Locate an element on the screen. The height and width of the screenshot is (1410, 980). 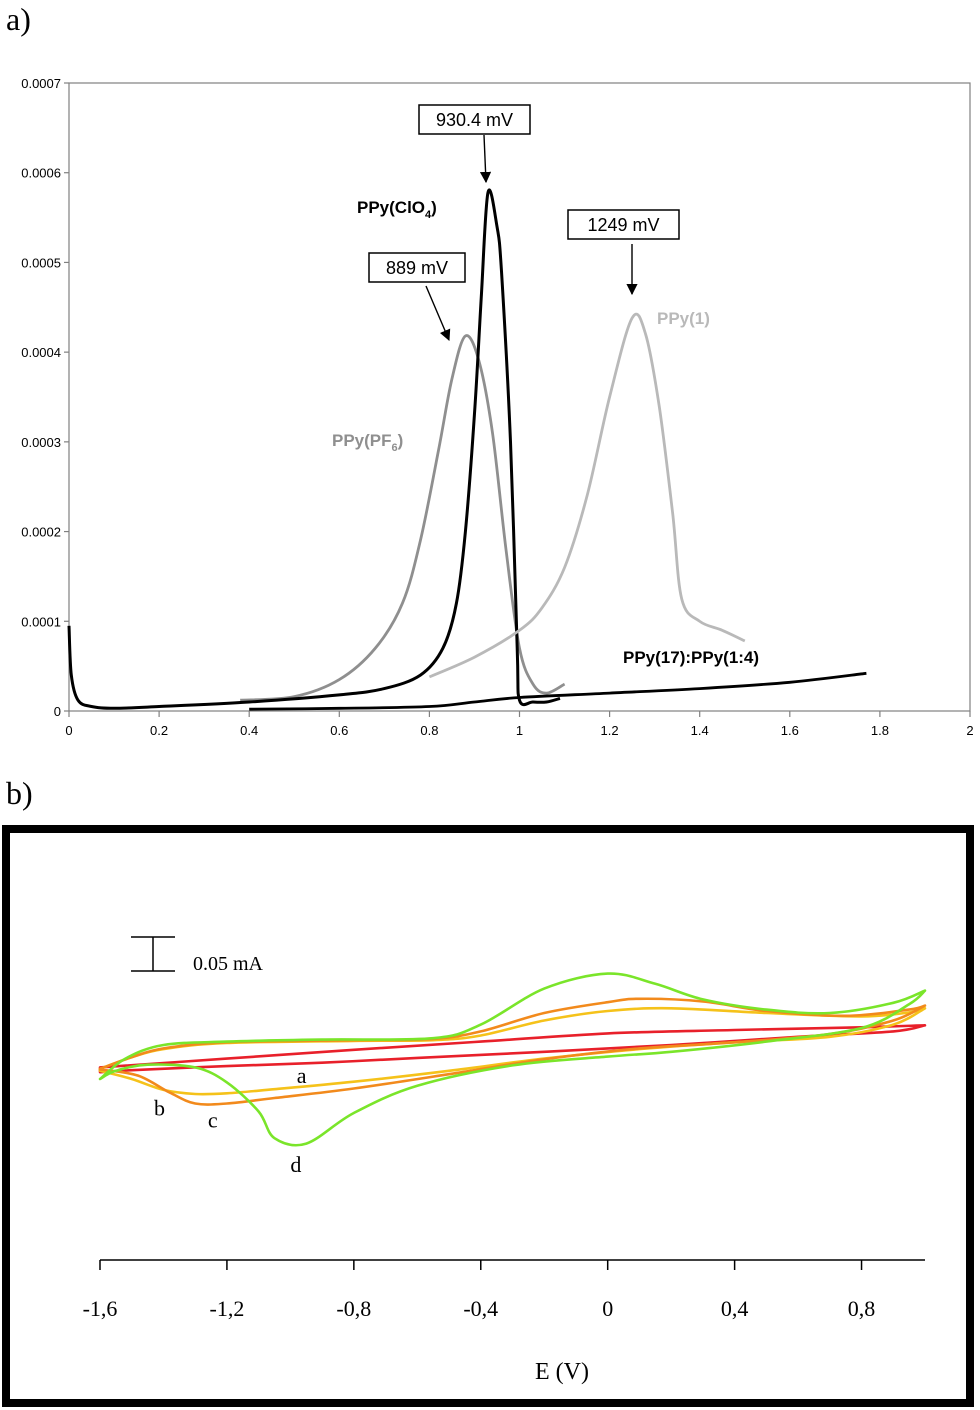
chart-b-curve-label: b is located at coordinates (159, 1108).